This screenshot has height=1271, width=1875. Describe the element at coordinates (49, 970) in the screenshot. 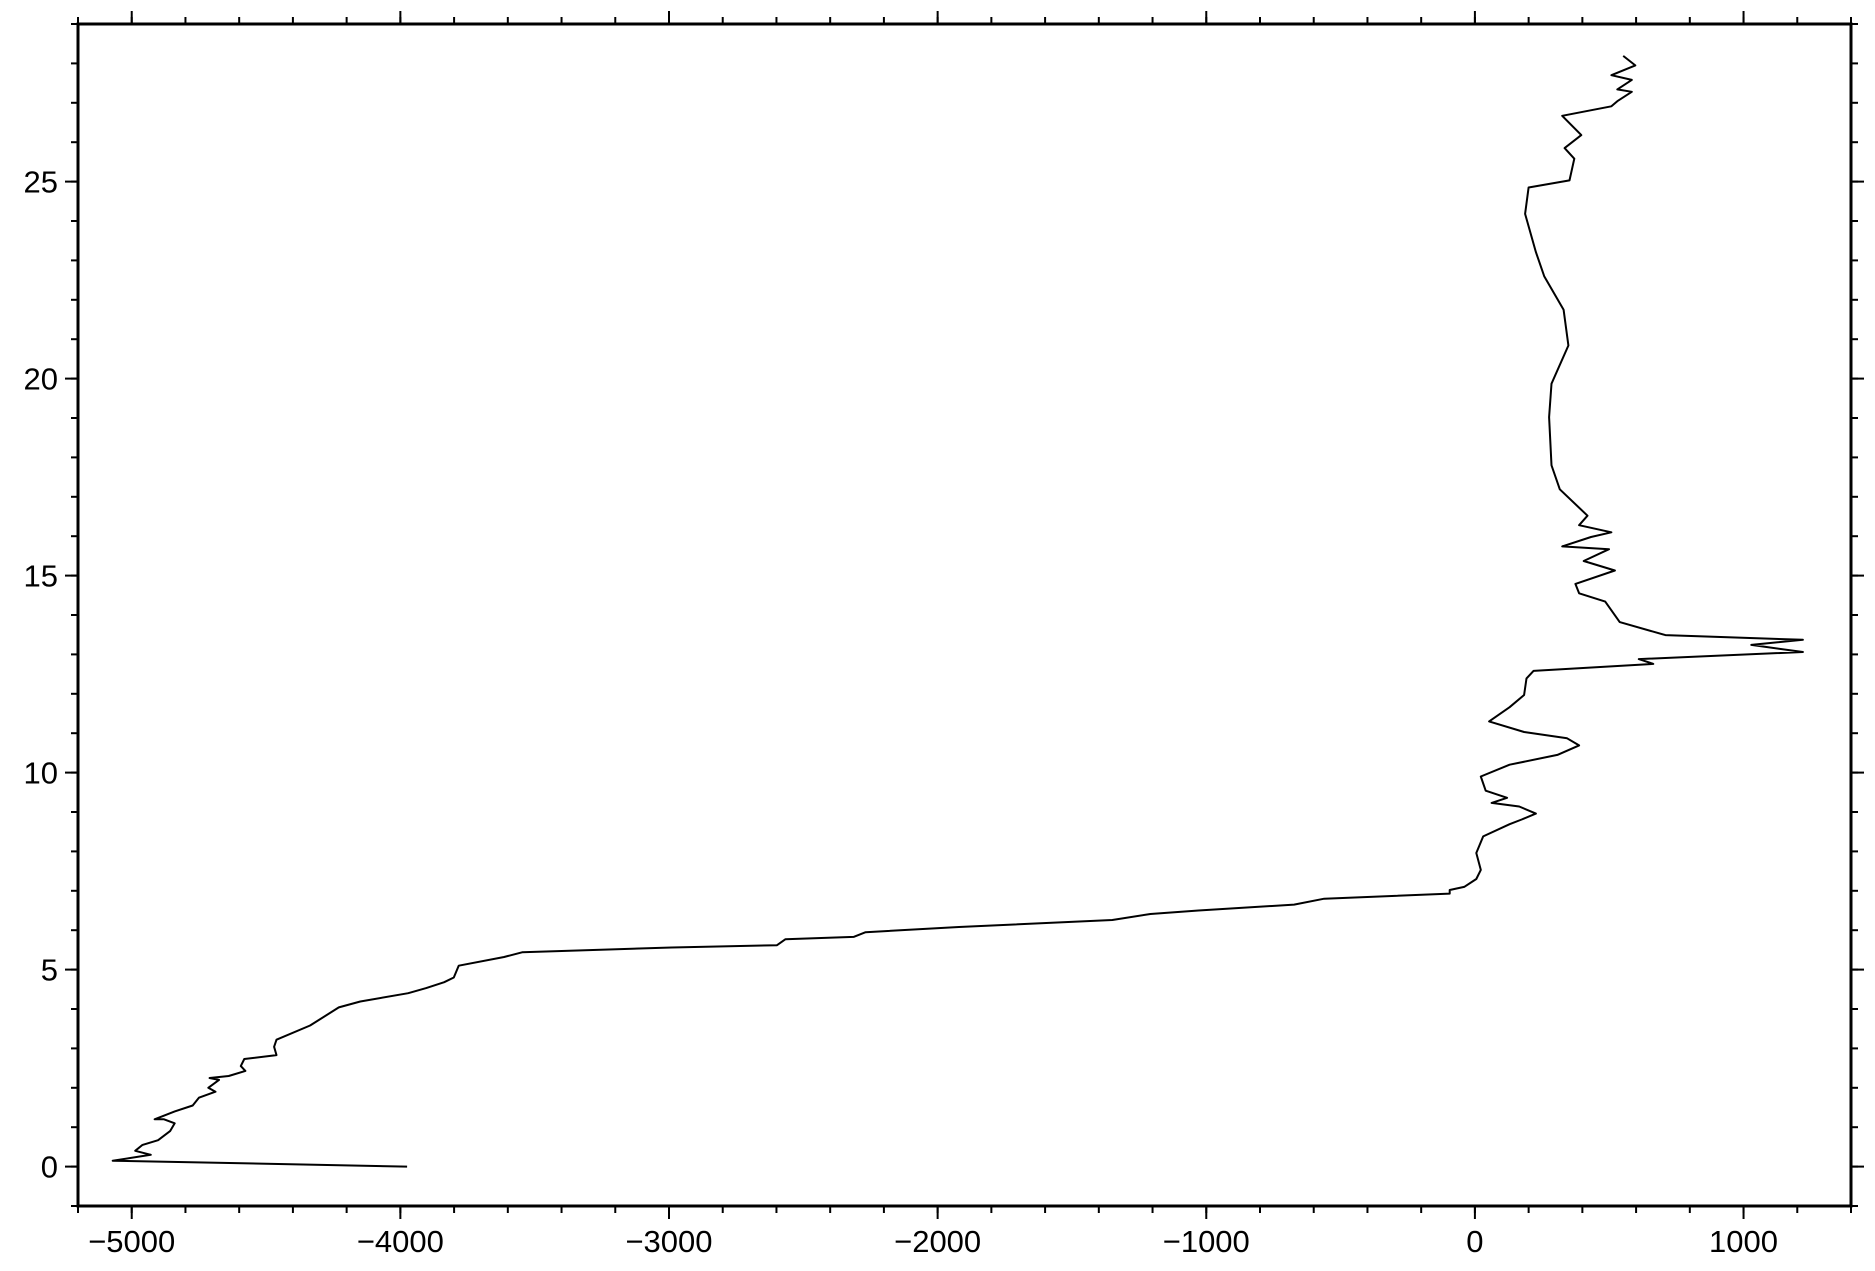

I see `y-tick-label: 5` at that location.